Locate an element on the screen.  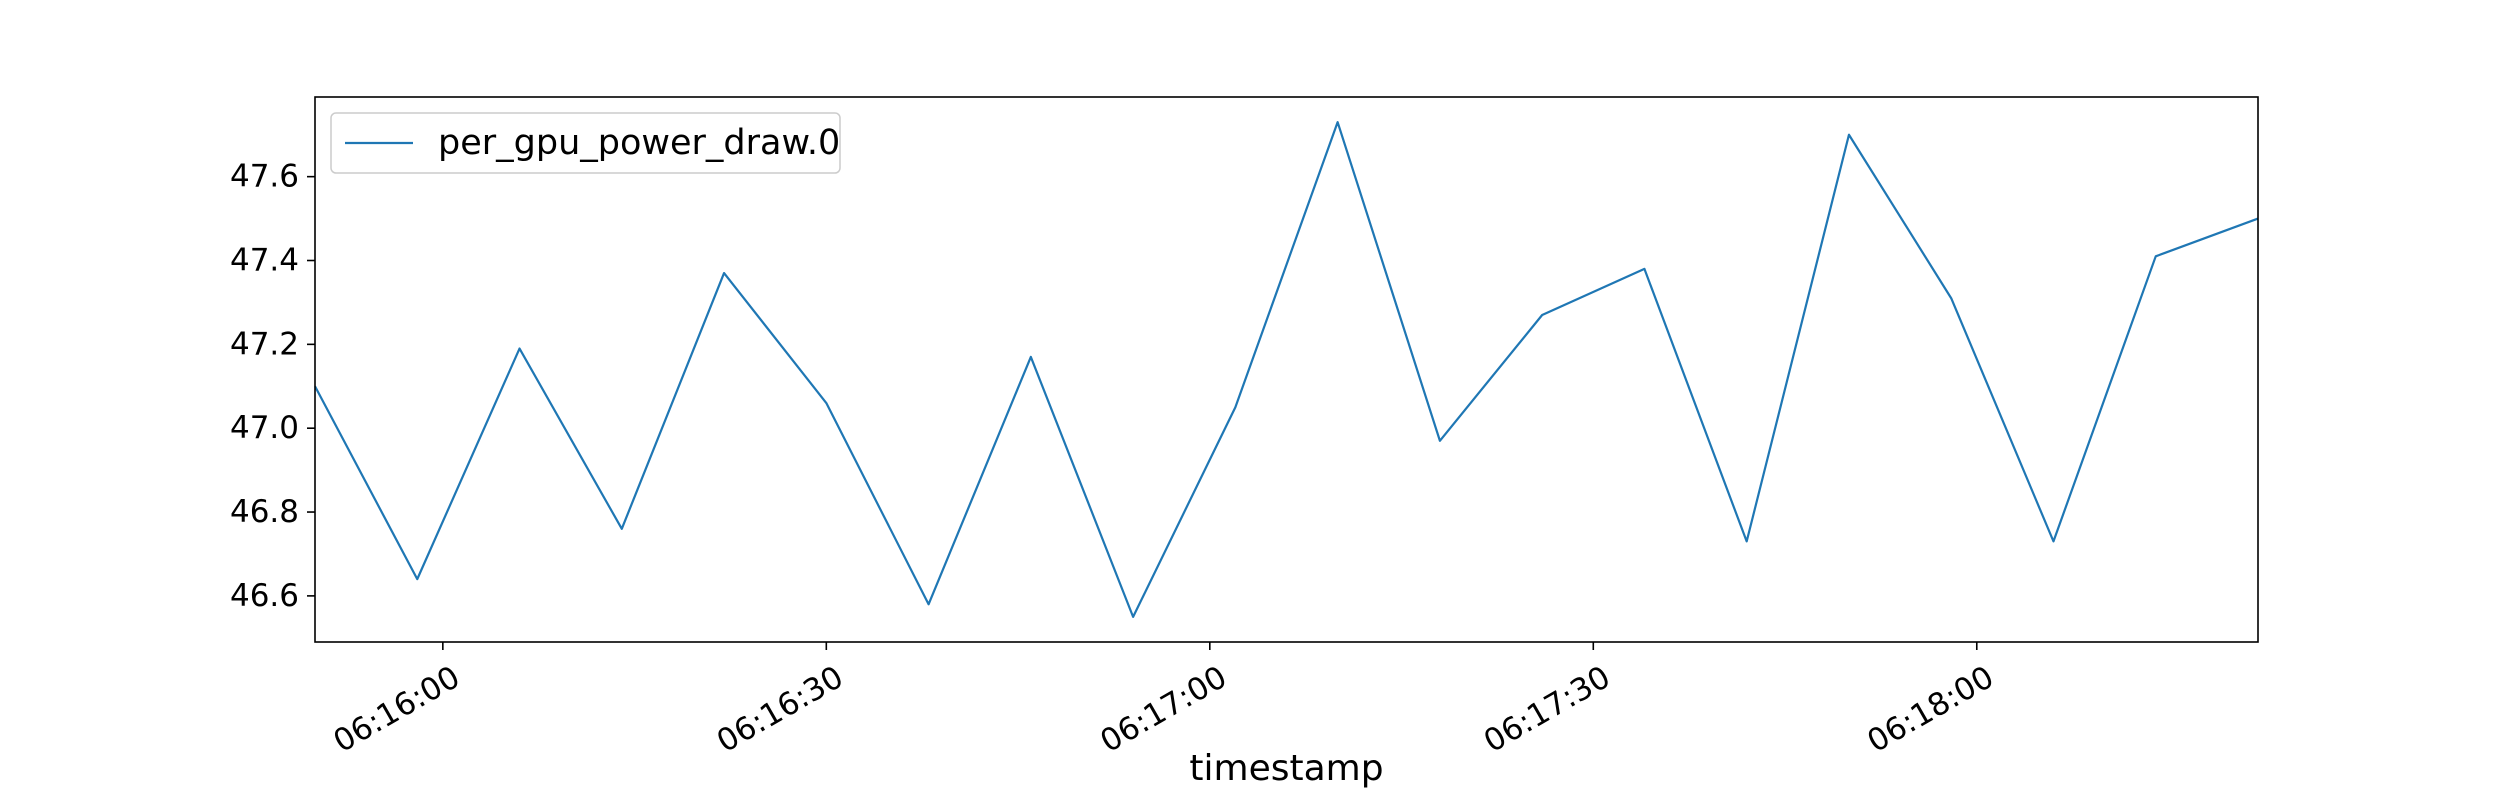
y-tick-label: 47.0 is located at coordinates (264, 428).